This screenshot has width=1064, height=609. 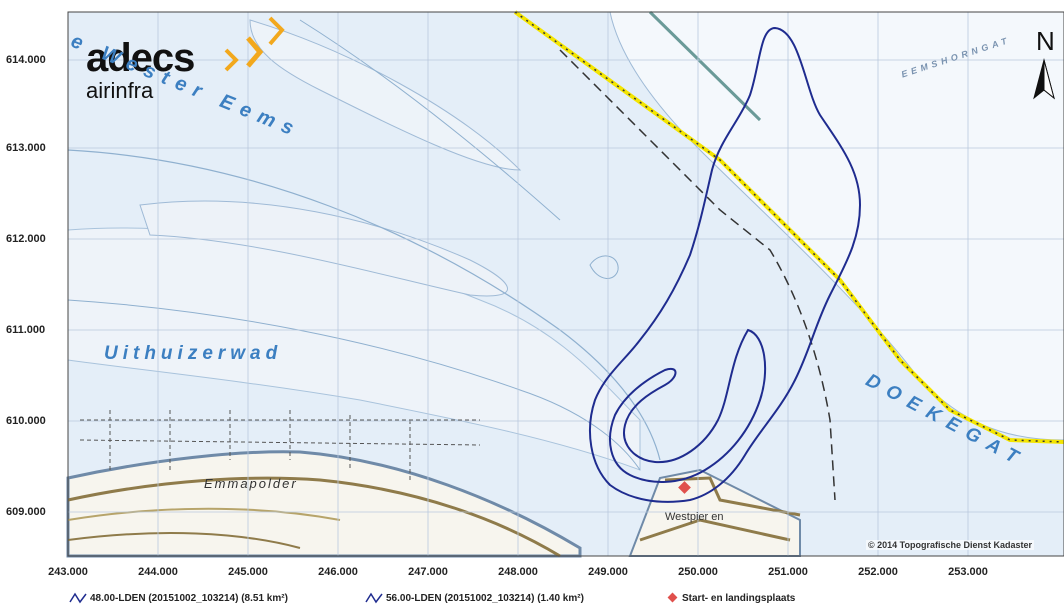 I want to click on copyright-text: © 2014 Topografische Dienst Kadaster, so click(x=950, y=545).